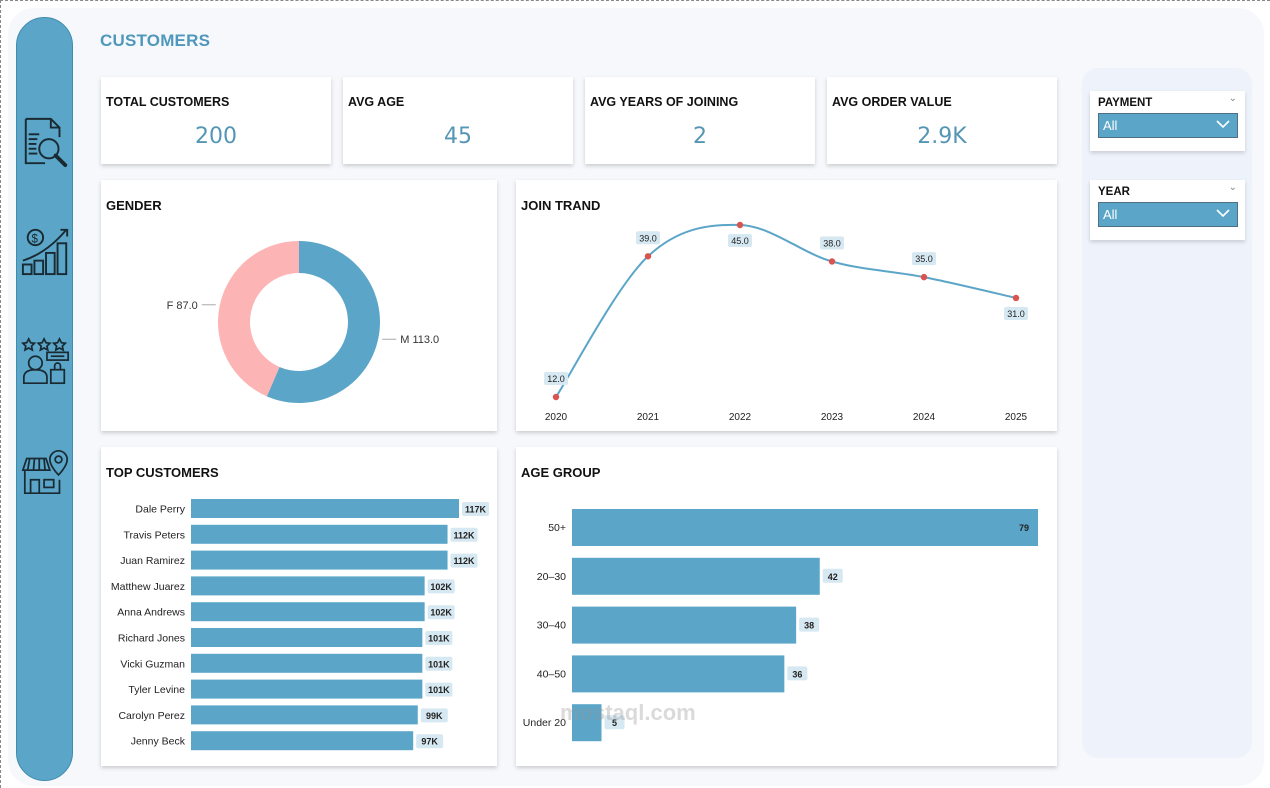  Describe the element at coordinates (556, 417) in the screenshot. I see `x-tick-label: 2020` at that location.